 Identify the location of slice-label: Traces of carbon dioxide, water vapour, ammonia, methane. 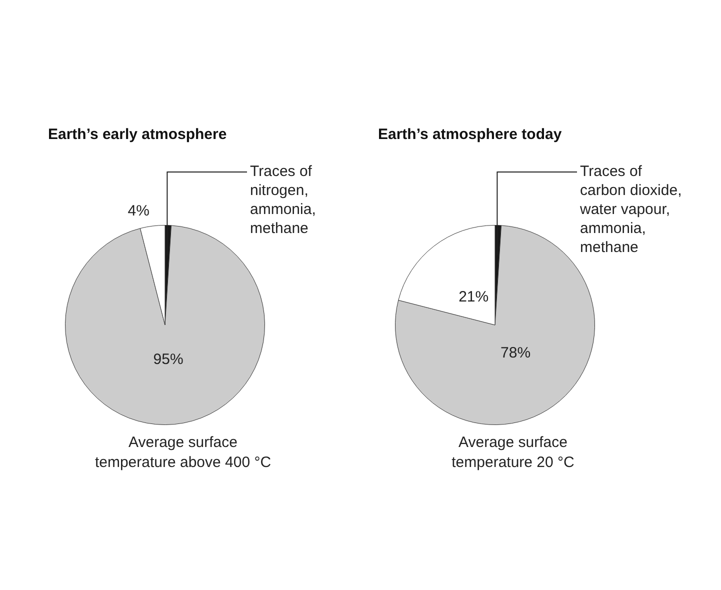
(630, 209).